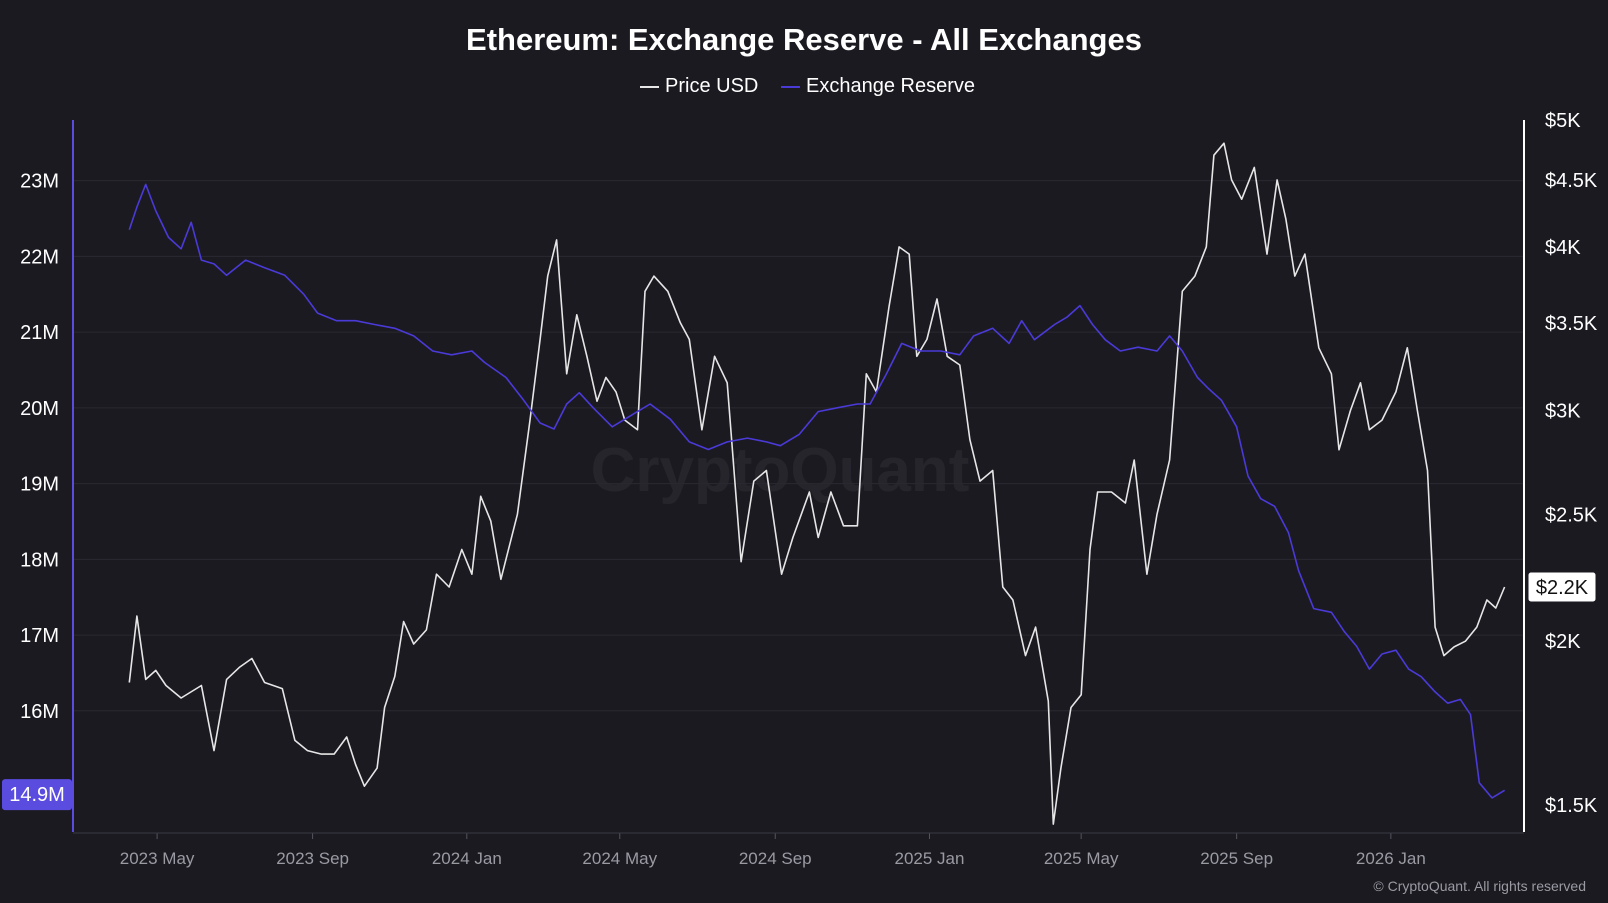 Image resolution: width=1608 pixels, height=903 pixels. Describe the element at coordinates (711, 86) in the screenshot. I see `legend-price-label: Price USD` at that location.